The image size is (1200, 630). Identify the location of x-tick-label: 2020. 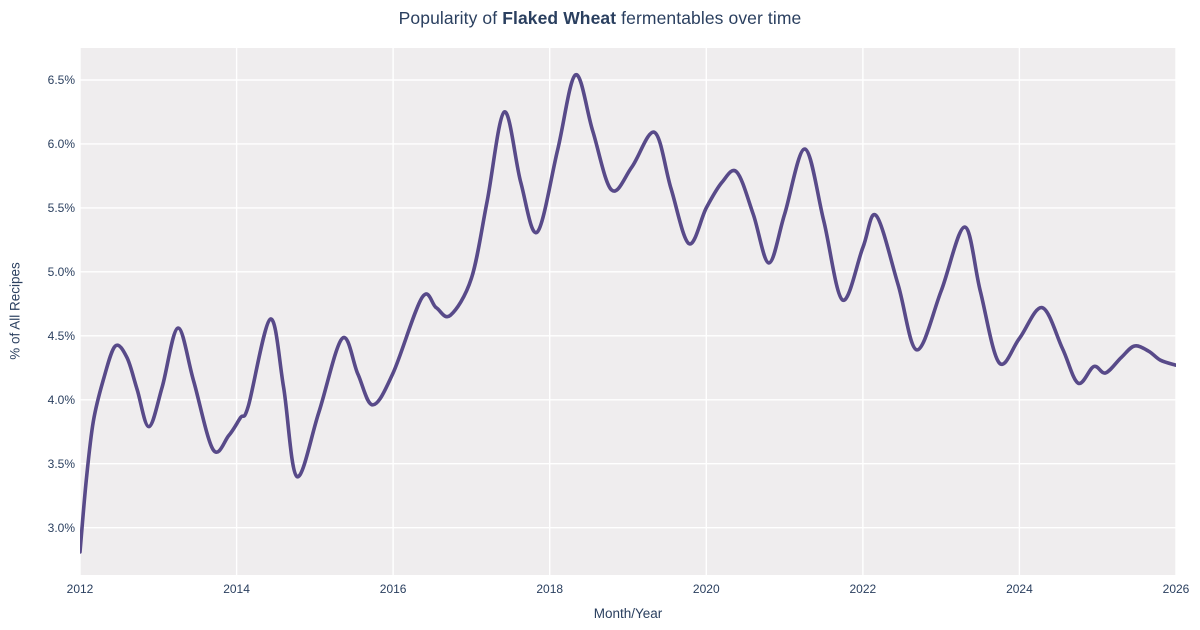
(706, 589).